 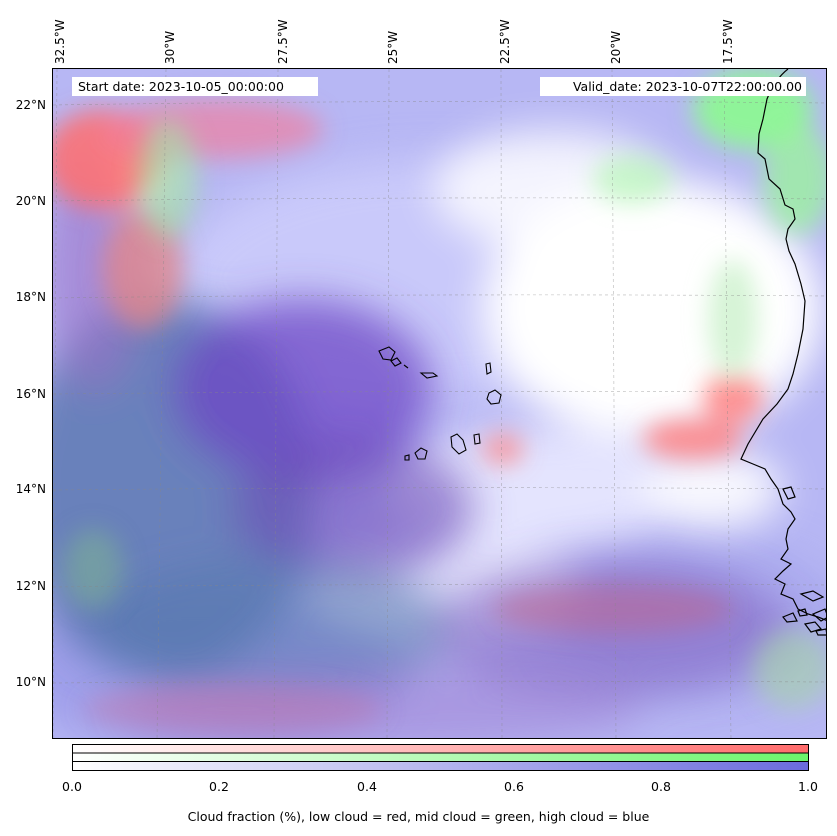 I want to click on lat-label-16n: 16°N, so click(x=30, y=394).